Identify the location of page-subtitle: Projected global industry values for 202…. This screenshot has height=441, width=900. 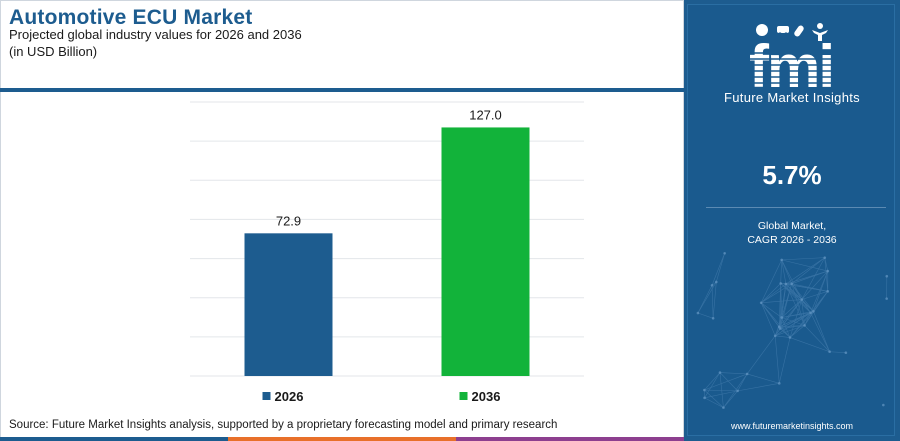
(155, 34).